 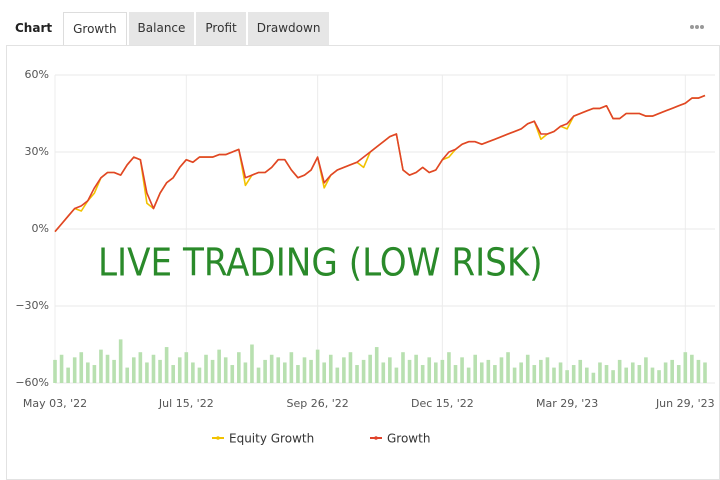 I want to click on annotation: LIVE TRADING (LOW RISK), so click(x=320, y=263).